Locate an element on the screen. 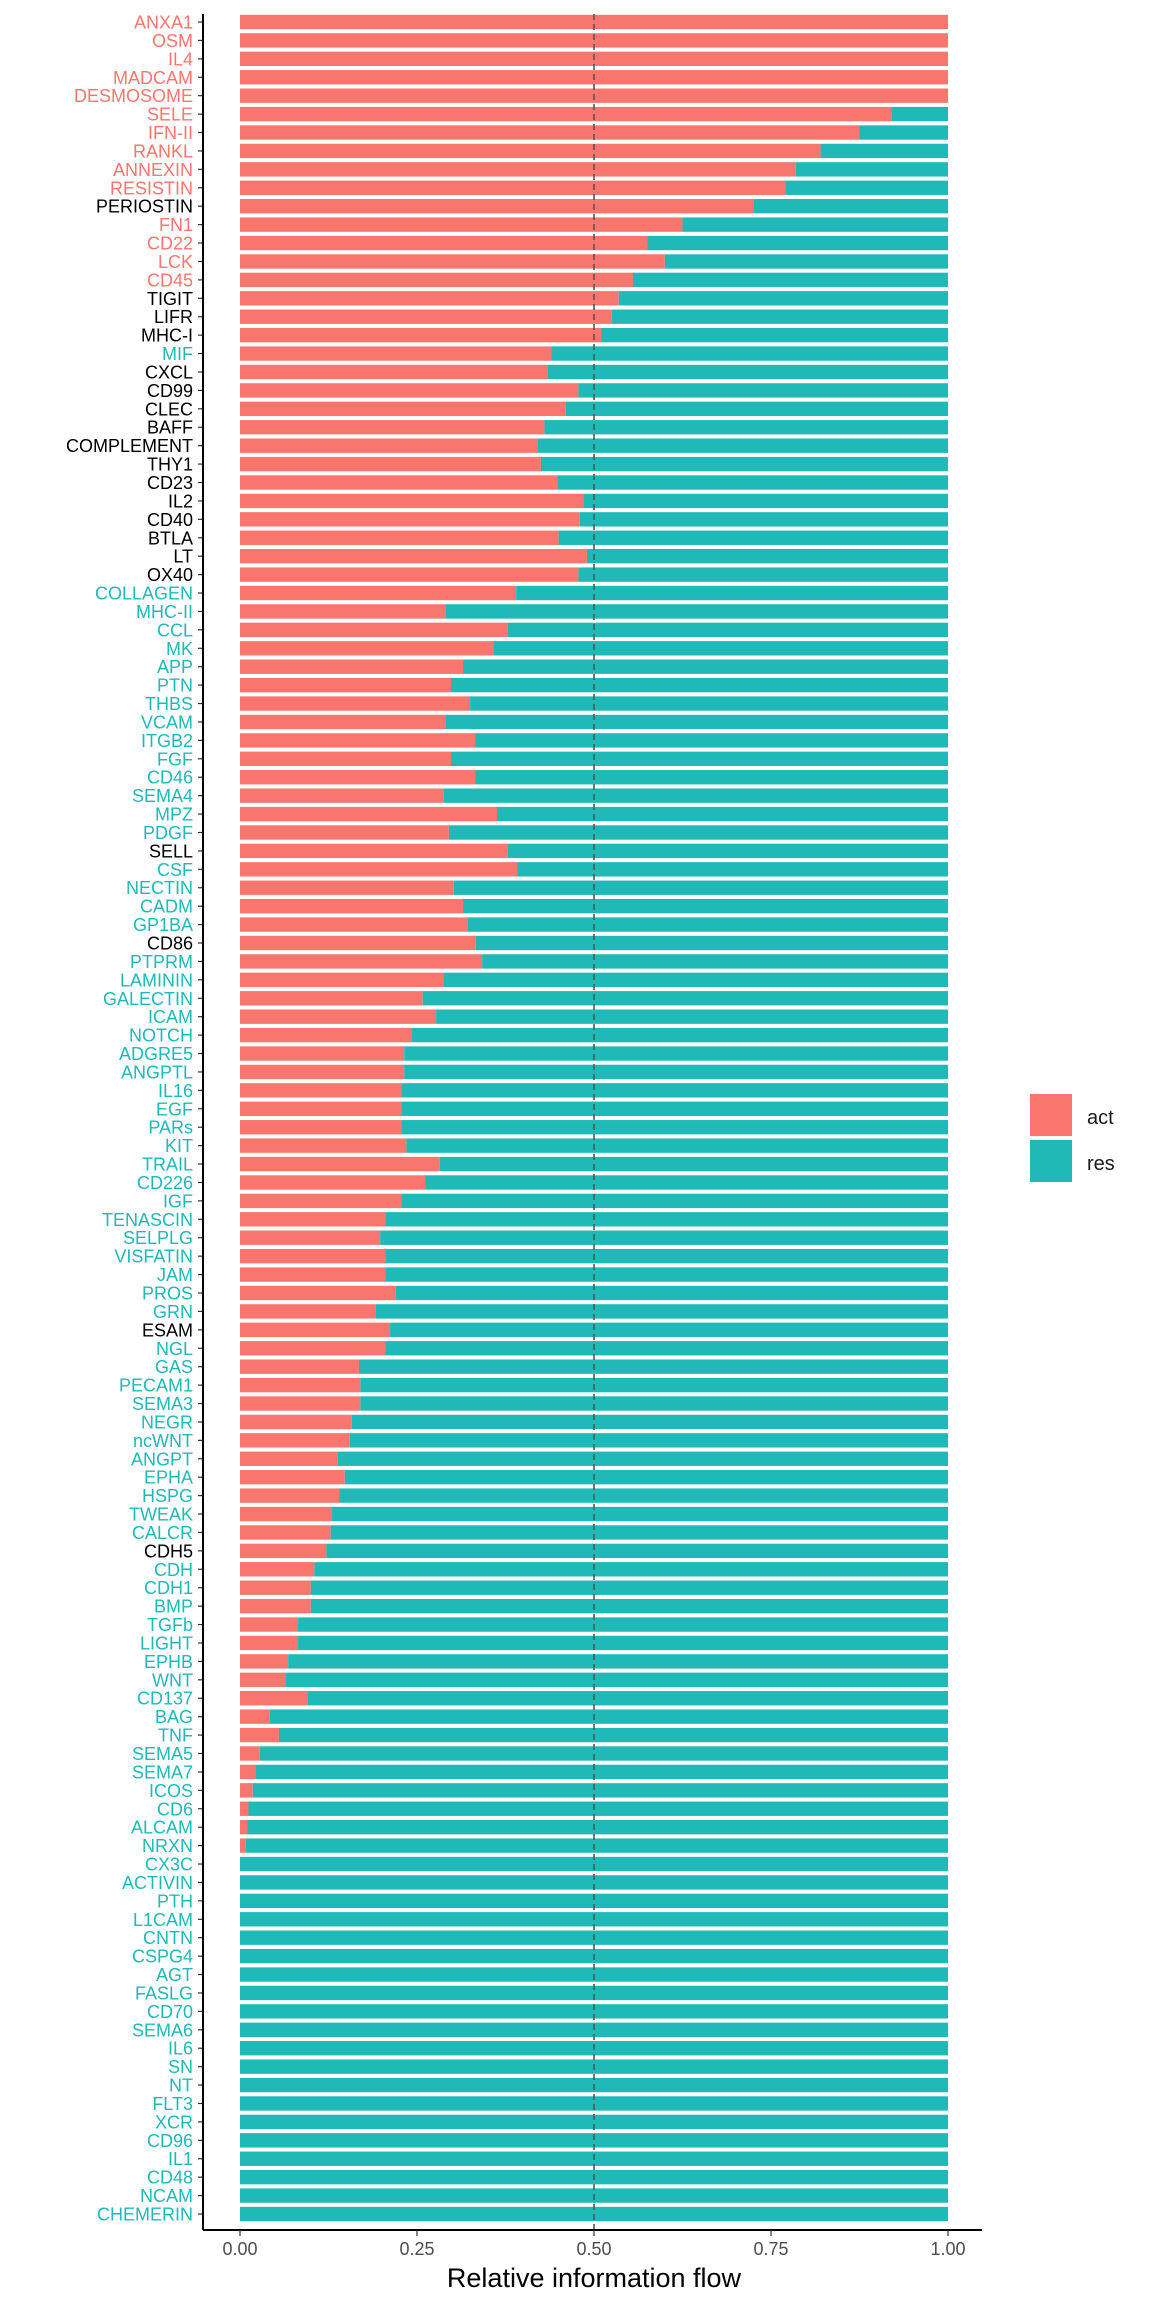 This screenshot has height=2304, width=1152. bar-act-pars is located at coordinates (321, 1127).